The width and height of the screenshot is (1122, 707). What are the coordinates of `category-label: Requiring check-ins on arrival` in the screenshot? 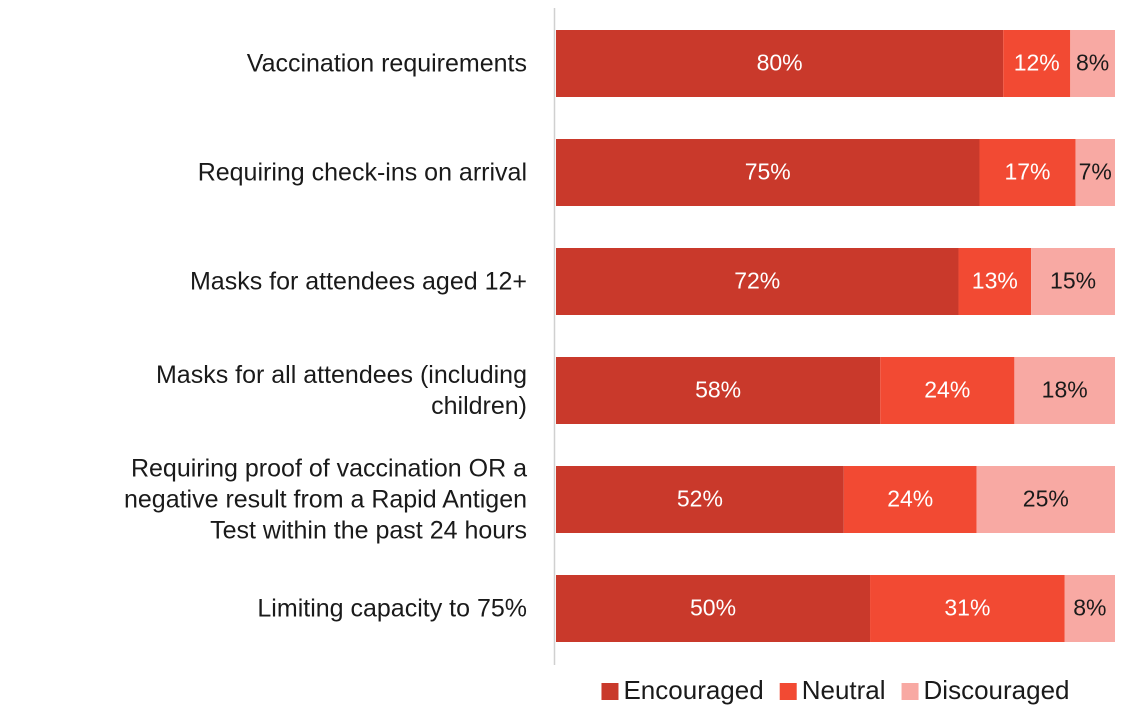 It's located at (362, 172).